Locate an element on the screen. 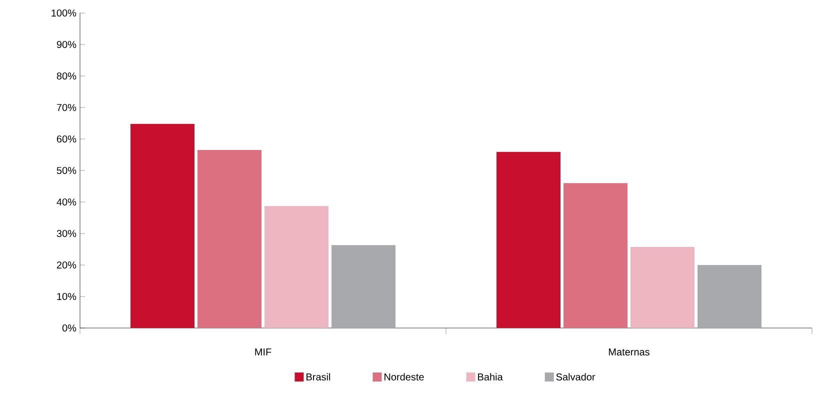 This screenshot has width=814, height=408. x-tick-label: MIF is located at coordinates (263, 352).